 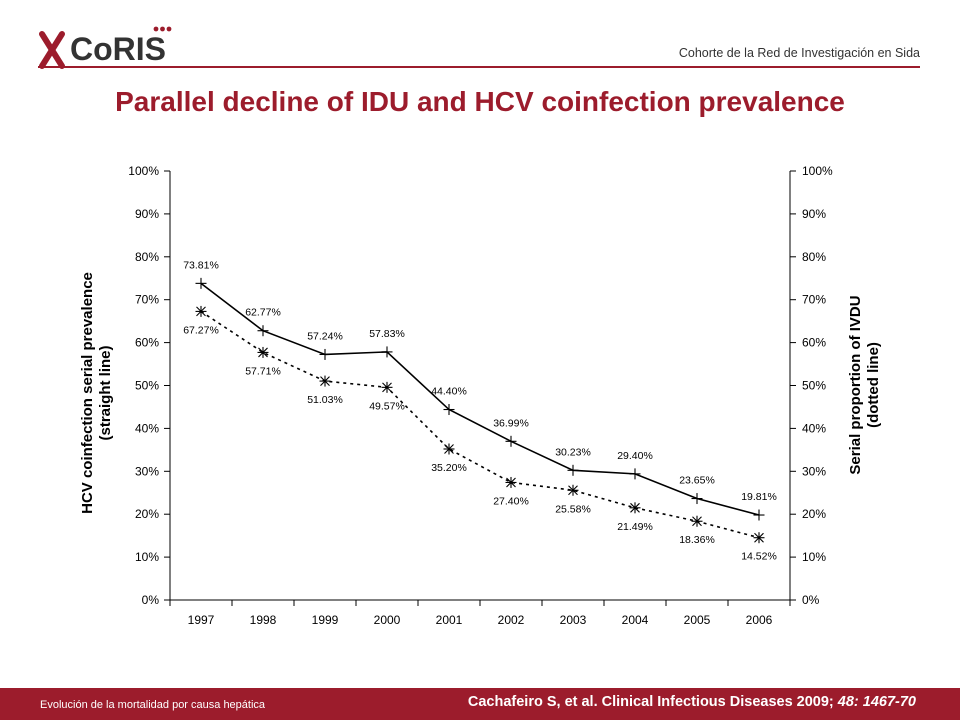 What do you see at coordinates (143, 171) in the screenshot?
I see `y-tick-label-left: 100%` at bounding box center [143, 171].